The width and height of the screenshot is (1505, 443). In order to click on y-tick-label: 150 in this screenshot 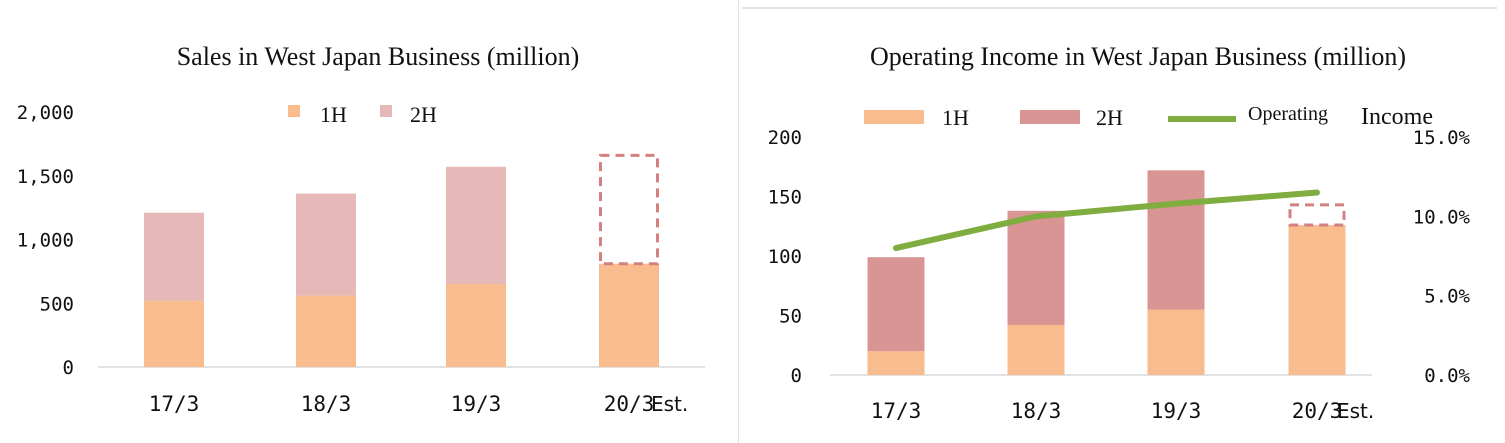, I will do `click(785, 198)`.